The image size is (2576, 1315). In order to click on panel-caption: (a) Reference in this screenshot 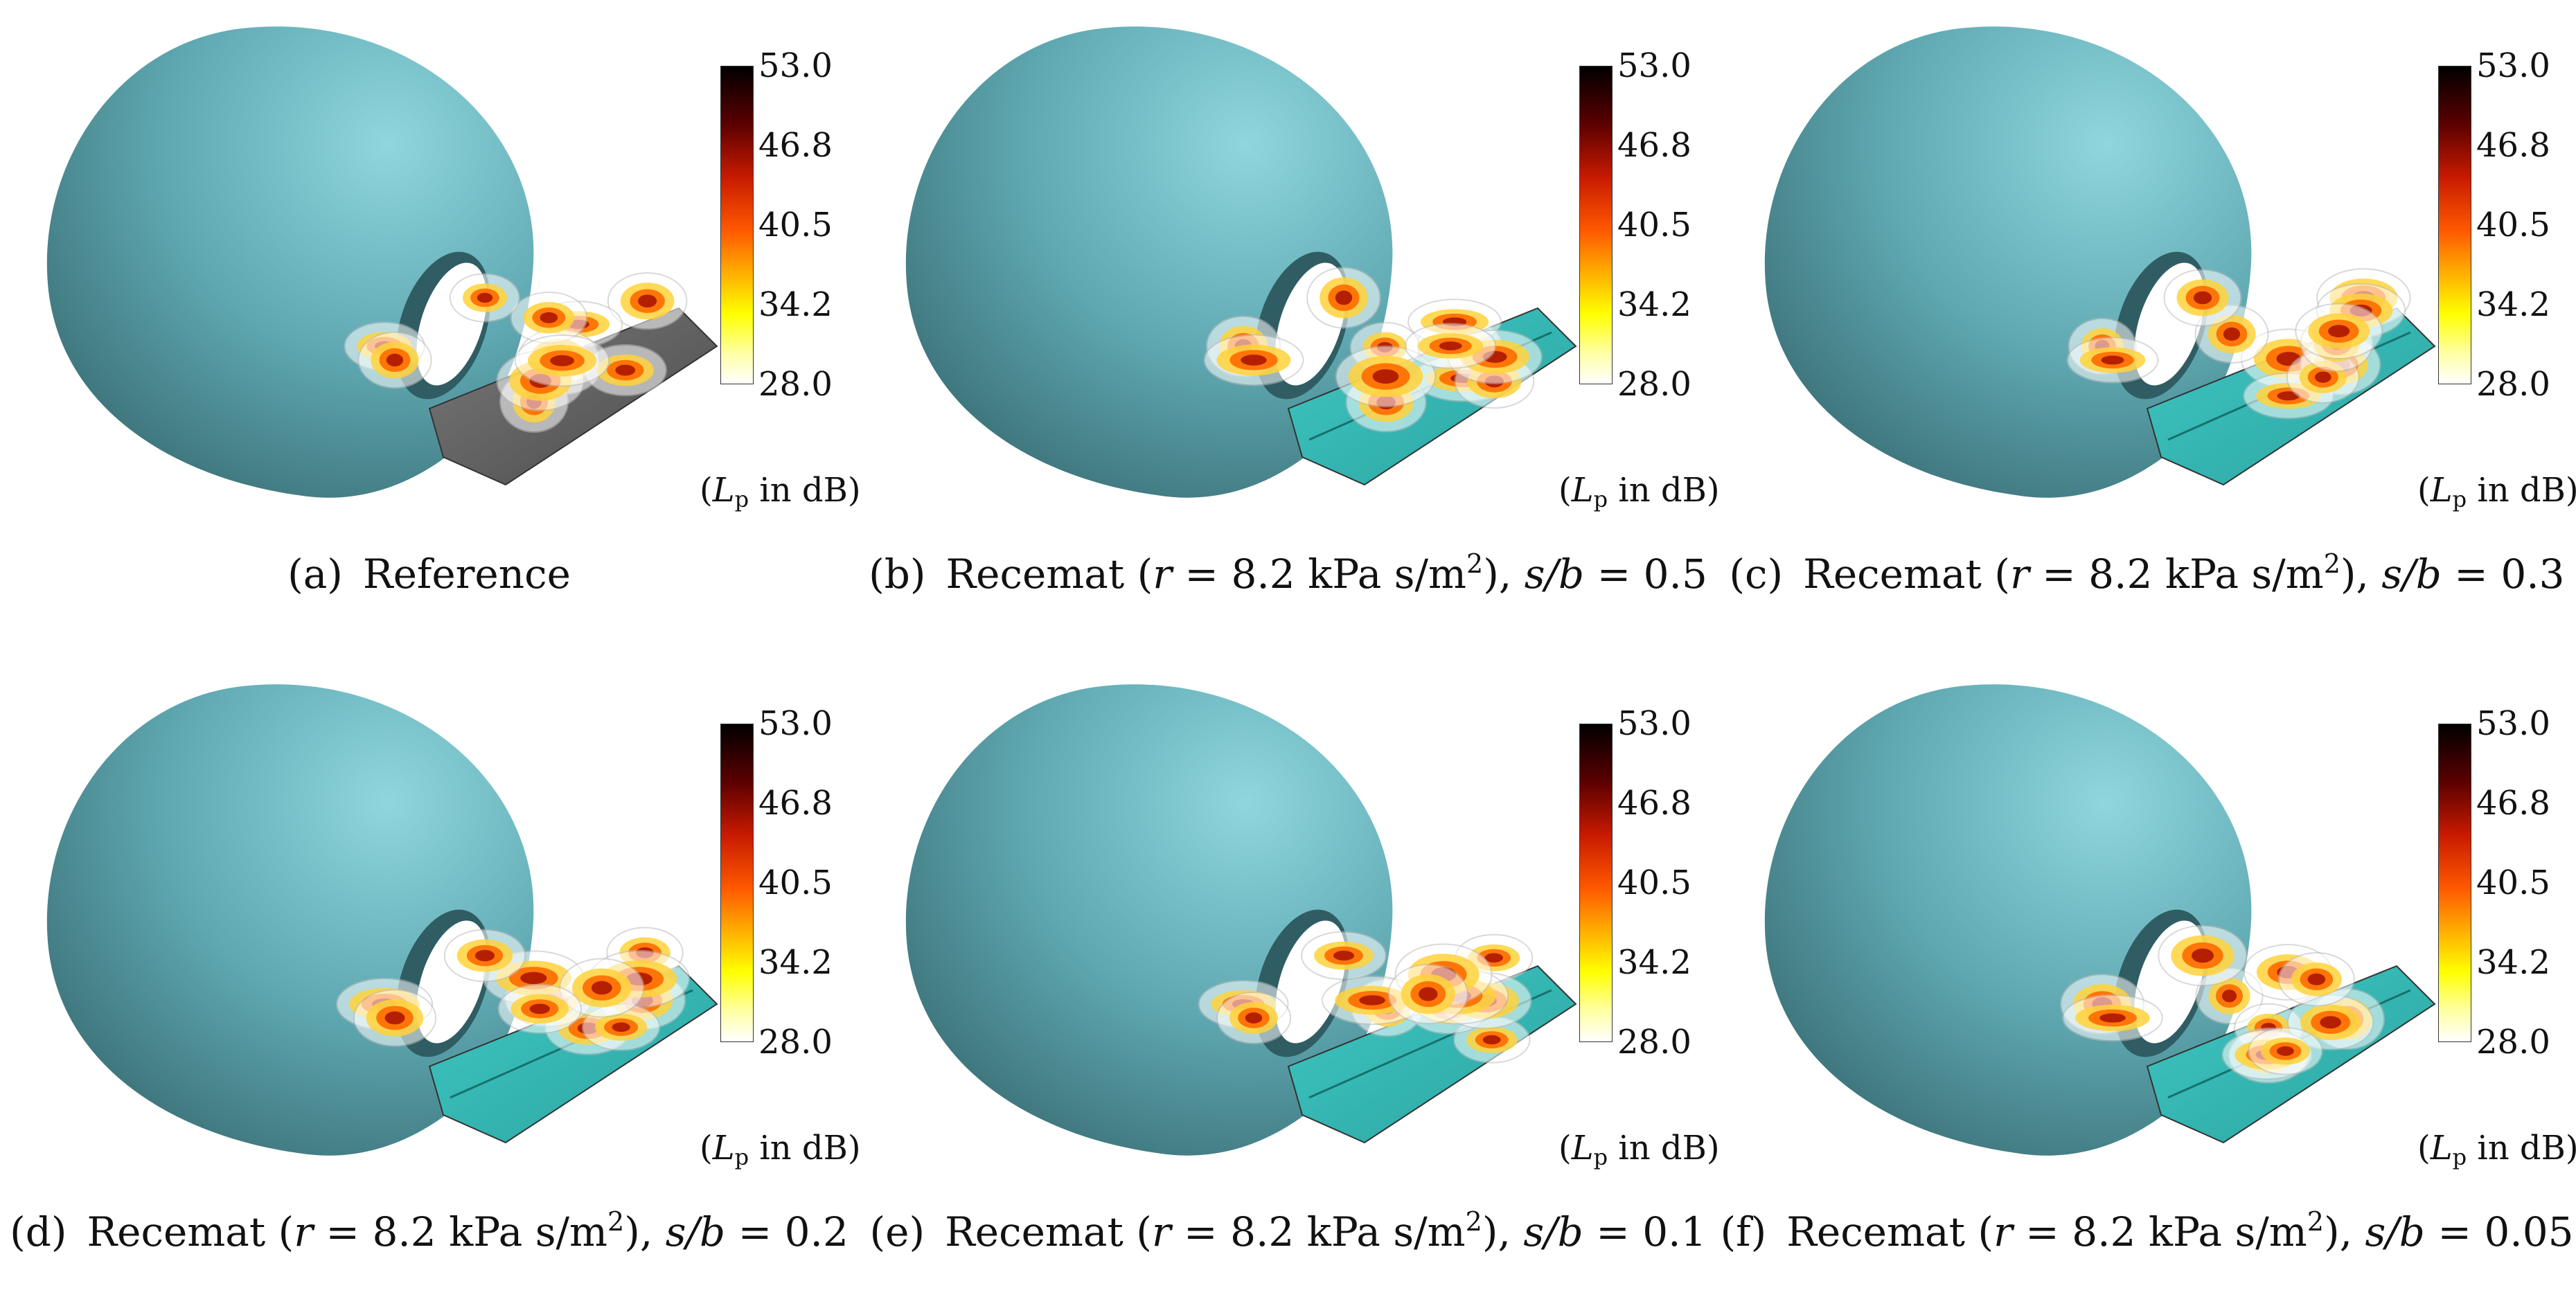, I will do `click(429, 574)`.